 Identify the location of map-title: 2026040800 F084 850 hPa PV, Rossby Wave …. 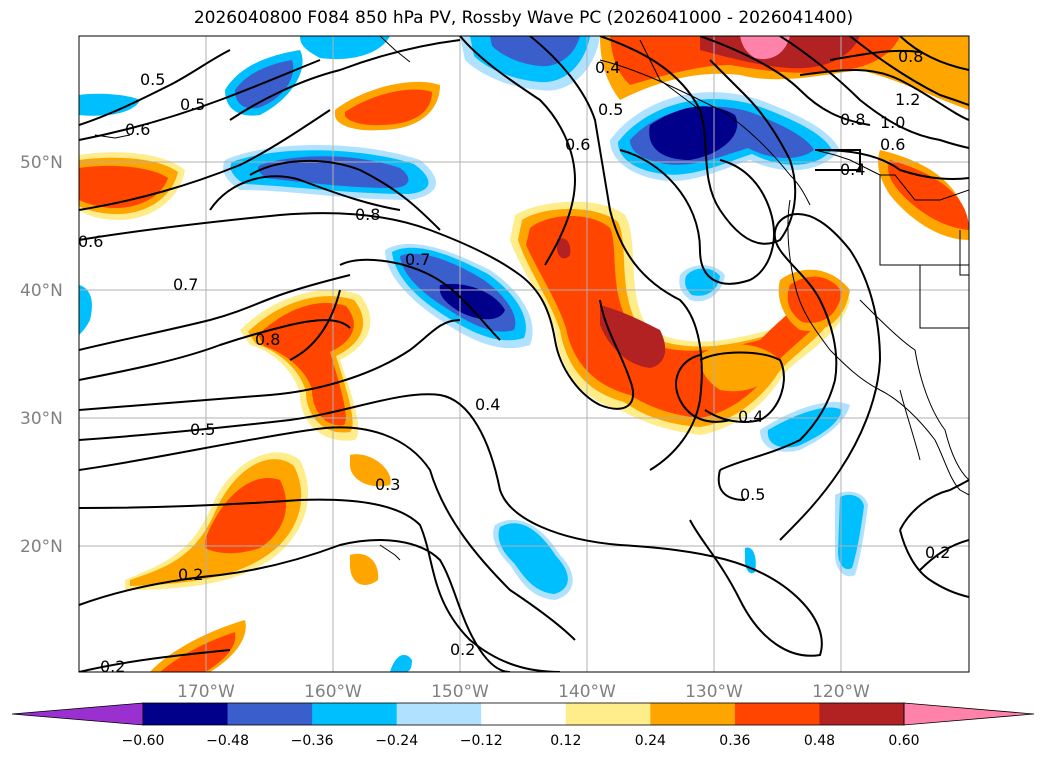
(523, 18).